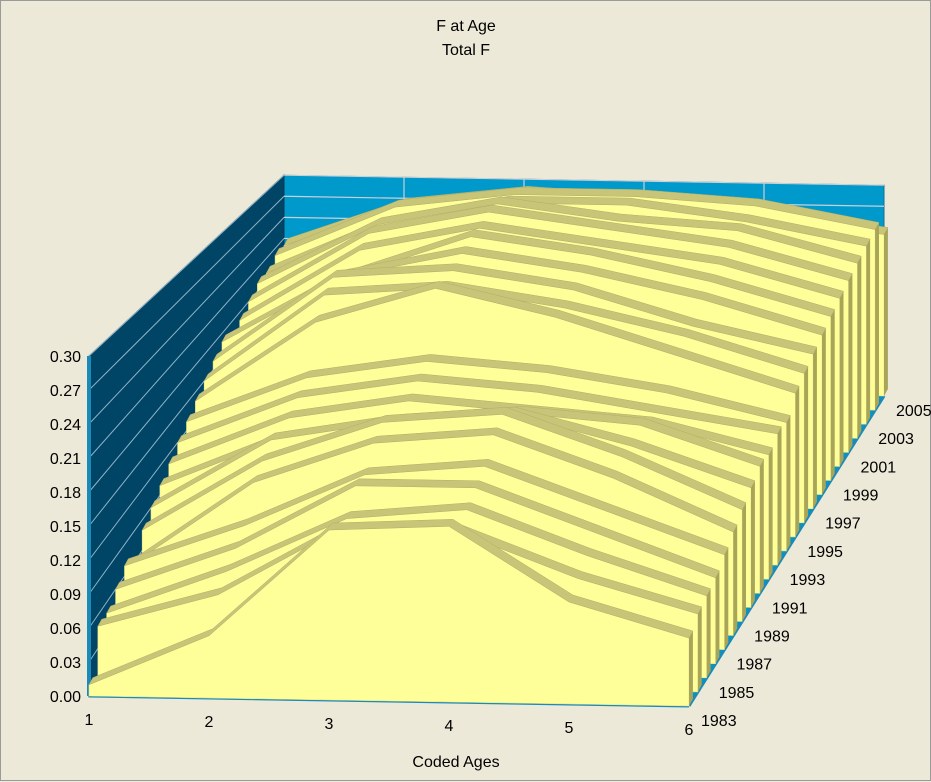 The width and height of the screenshot is (931, 782). Describe the element at coordinates (65, 493) in the screenshot. I see `y-tick-label: 0.18` at that location.